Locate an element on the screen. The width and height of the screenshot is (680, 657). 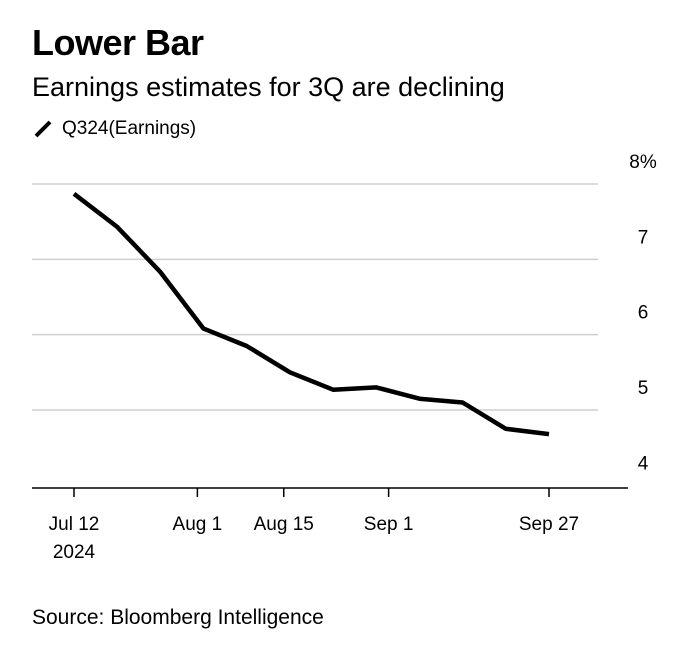
y-tick-label: 8% is located at coordinates (643, 162).